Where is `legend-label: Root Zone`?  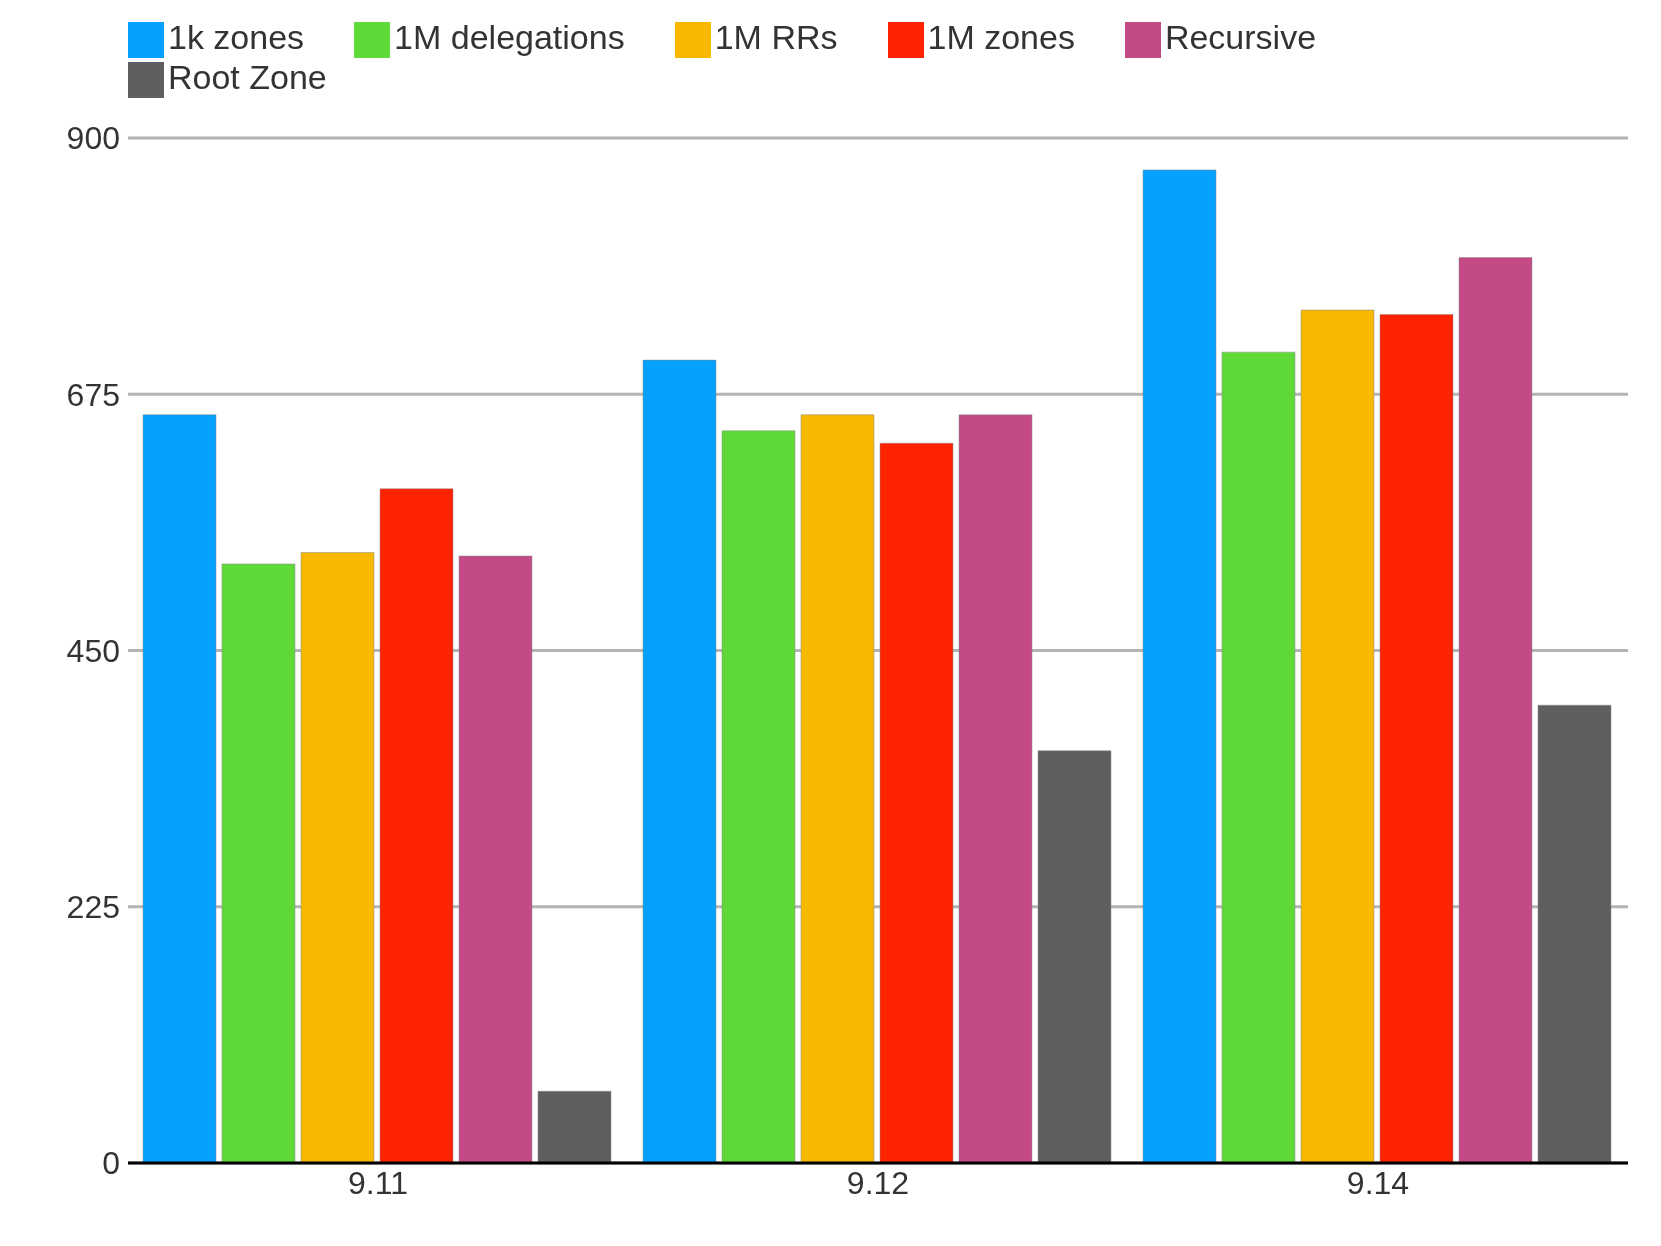
legend-label: Root Zone is located at coordinates (247, 77).